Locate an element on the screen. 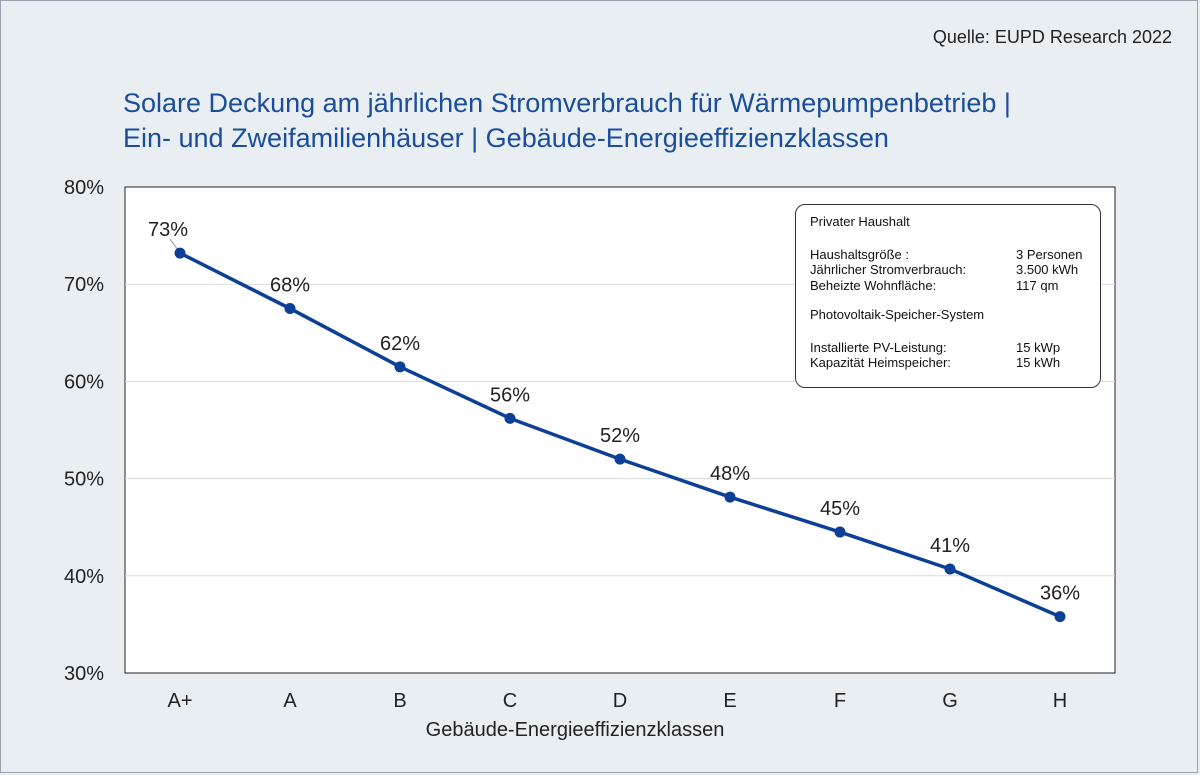  info-heading-household: Privater Haushalt is located at coordinates (860, 221).